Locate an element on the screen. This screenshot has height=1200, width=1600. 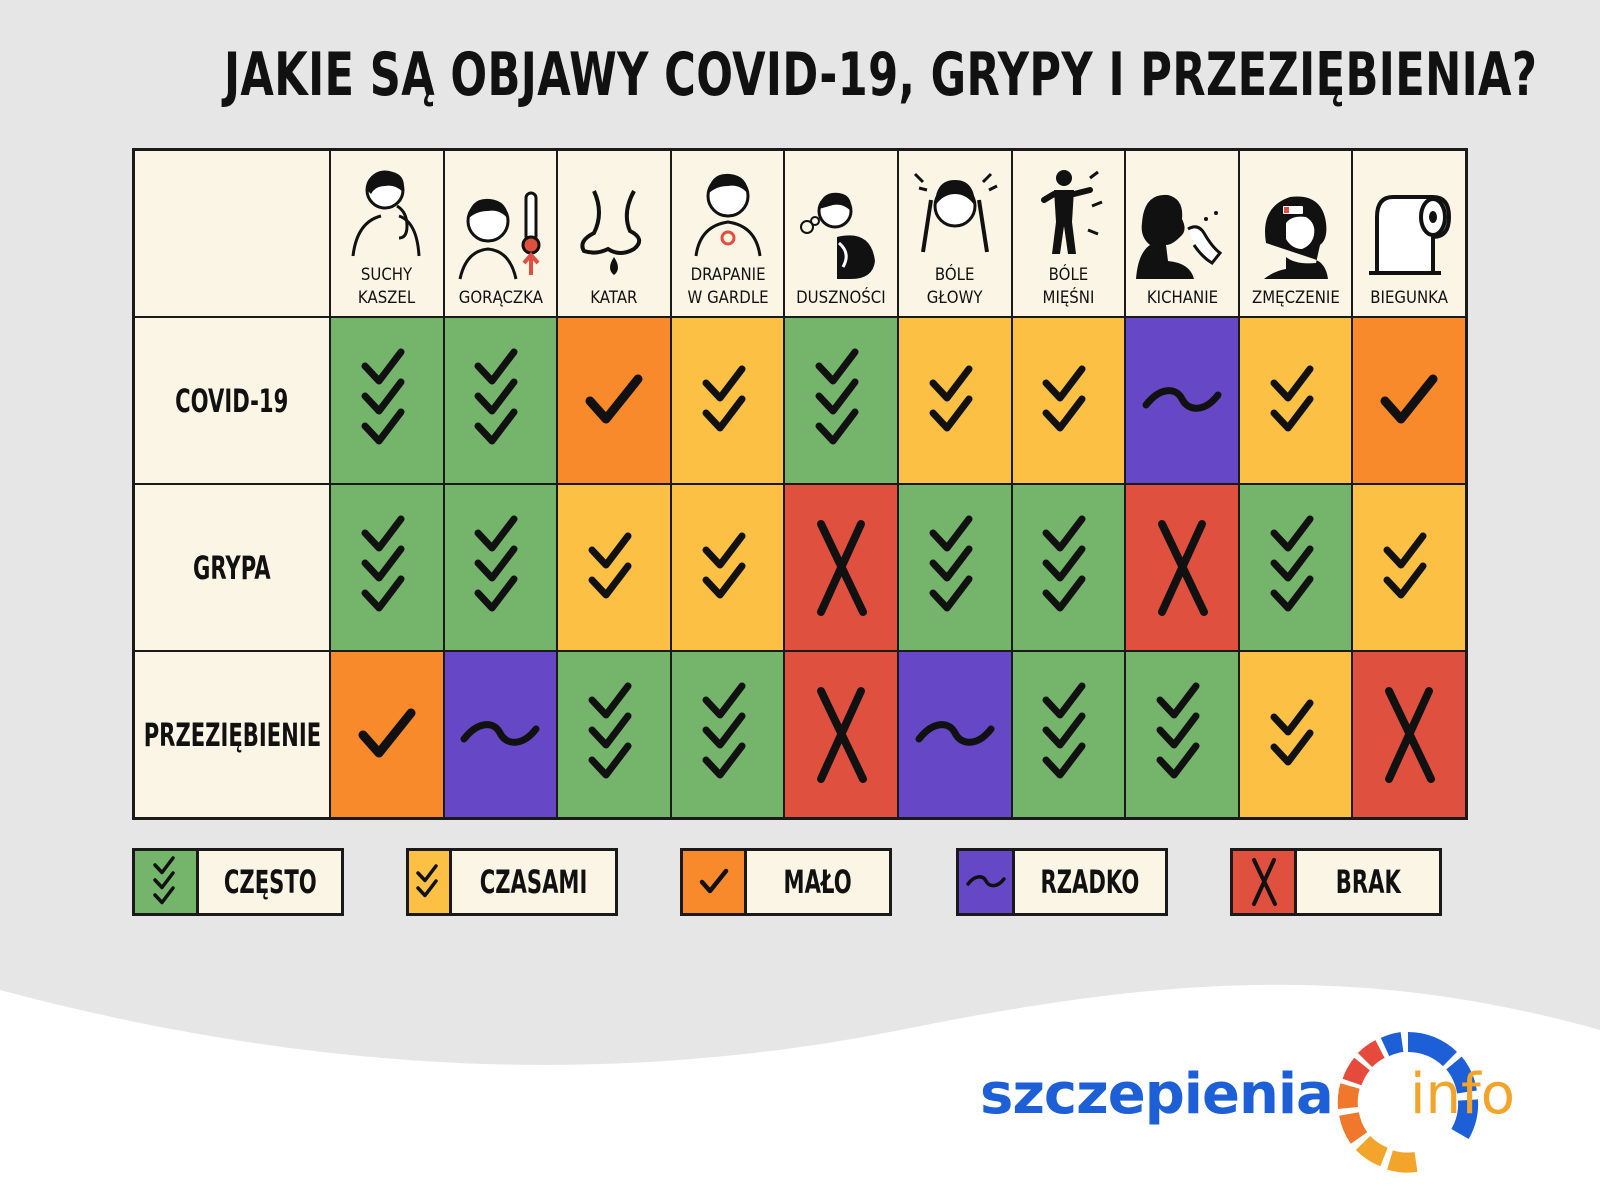
row-label: PRZEZIĘBIENIE is located at coordinates (232, 734).